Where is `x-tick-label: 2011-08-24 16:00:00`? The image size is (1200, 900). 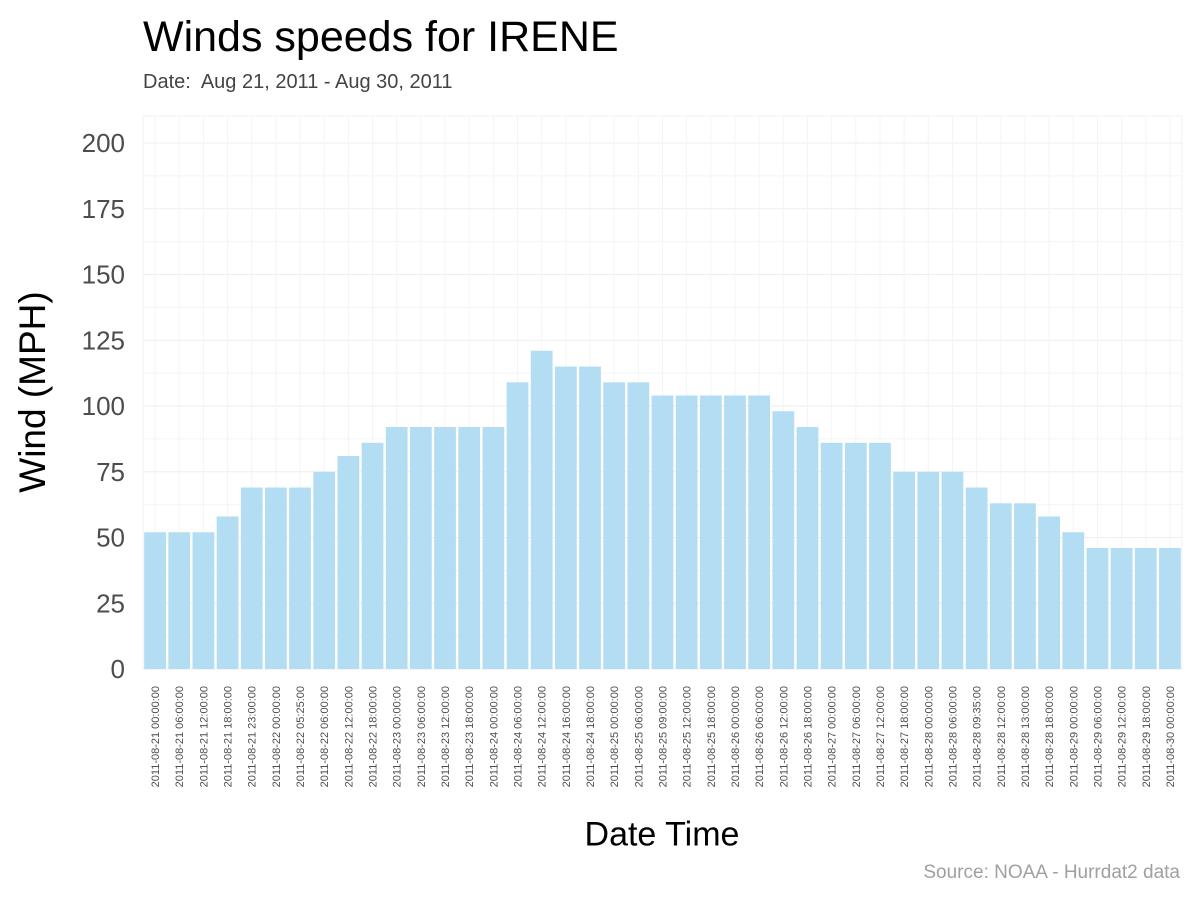
x-tick-label: 2011-08-24 16:00:00 is located at coordinates (567, 736).